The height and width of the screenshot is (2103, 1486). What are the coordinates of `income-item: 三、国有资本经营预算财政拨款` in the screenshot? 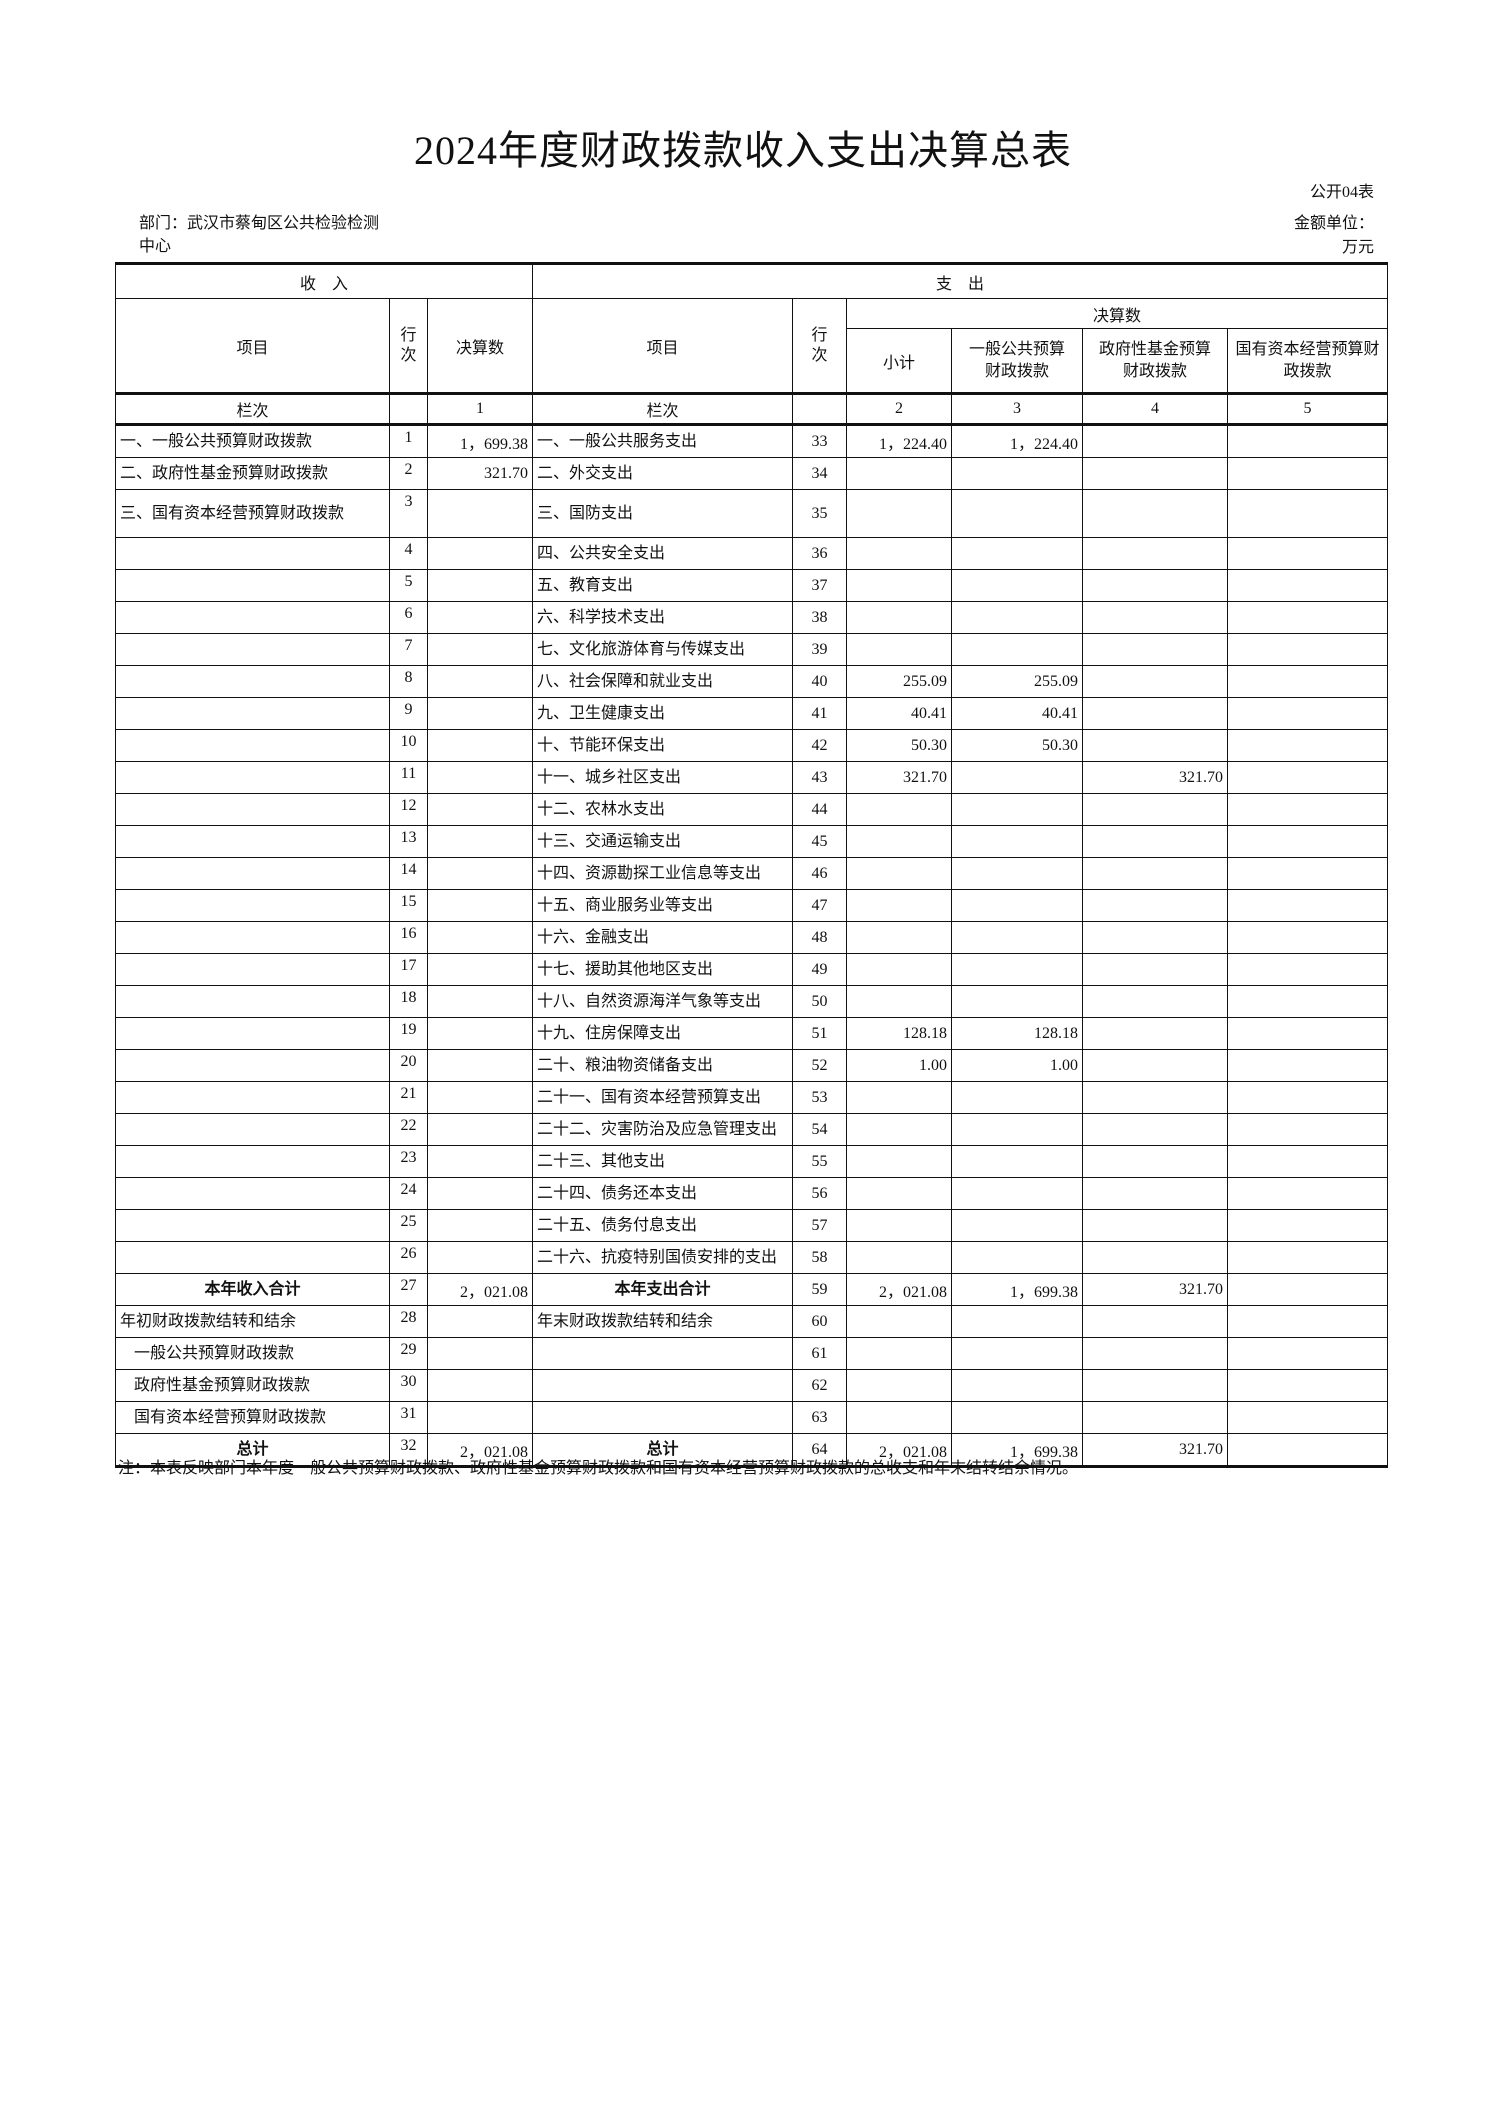 It's located at (252, 513).